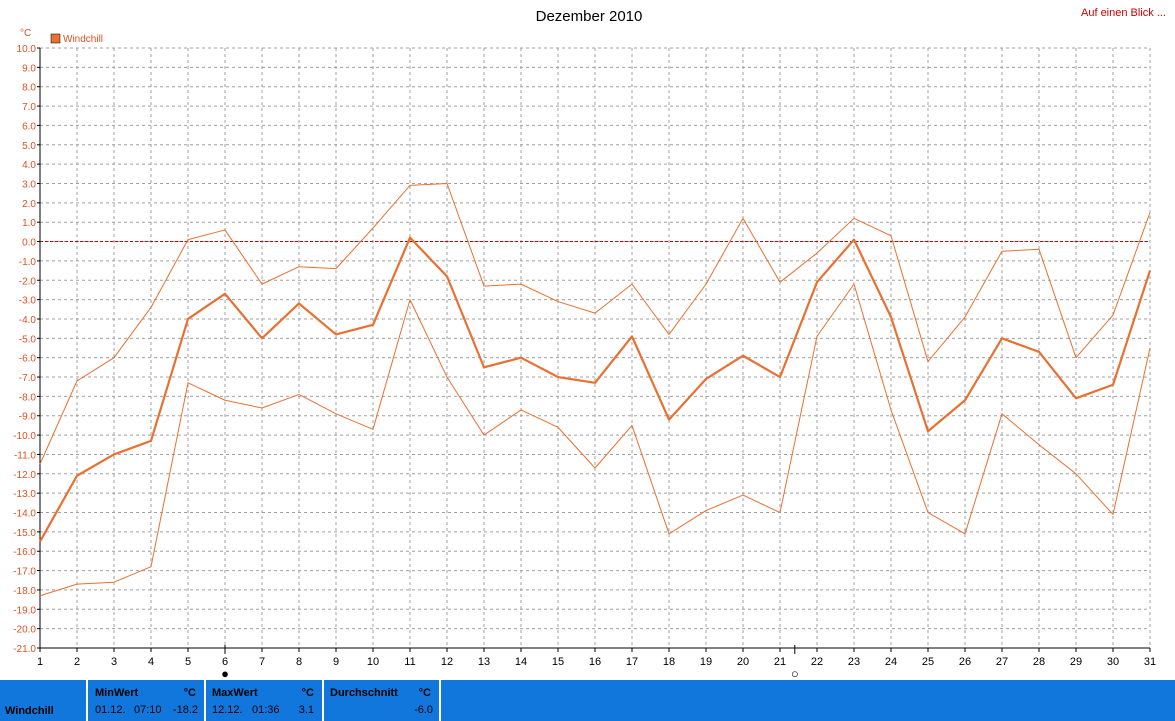 Image resolution: width=1175 pixels, height=721 pixels. I want to click on y-tick-label: 1.0, so click(29, 223).